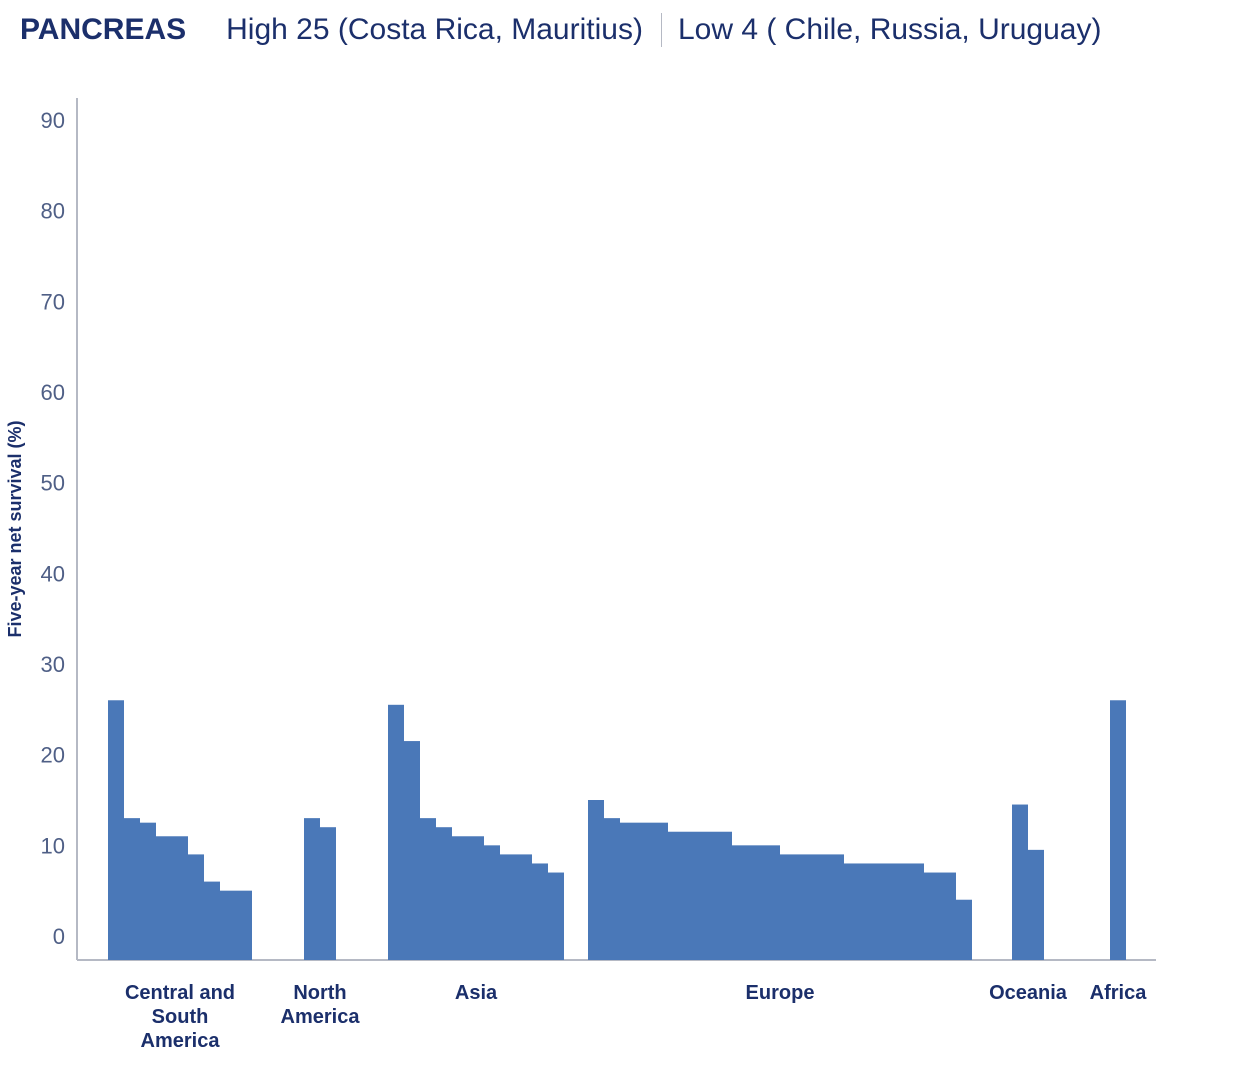 Image resolution: width=1258 pixels, height=1072 pixels. I want to click on y-tick-label: 40, so click(53, 573).